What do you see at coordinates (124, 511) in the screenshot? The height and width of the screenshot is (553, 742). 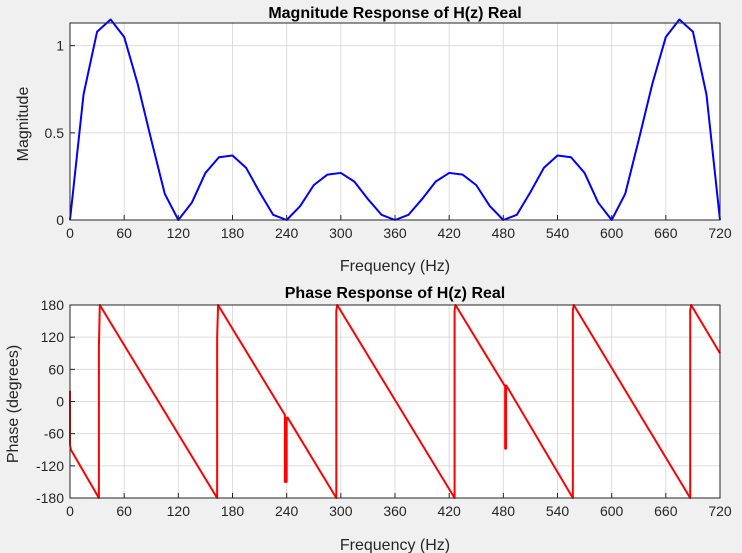 I see `phase-x-tick-label: 60` at bounding box center [124, 511].